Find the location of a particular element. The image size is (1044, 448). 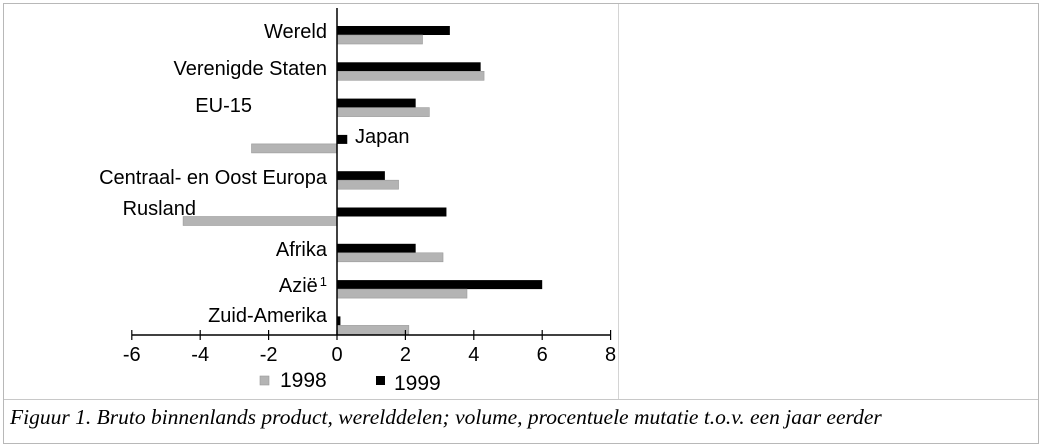

footnote-marker: 1 is located at coordinates (323, 281).